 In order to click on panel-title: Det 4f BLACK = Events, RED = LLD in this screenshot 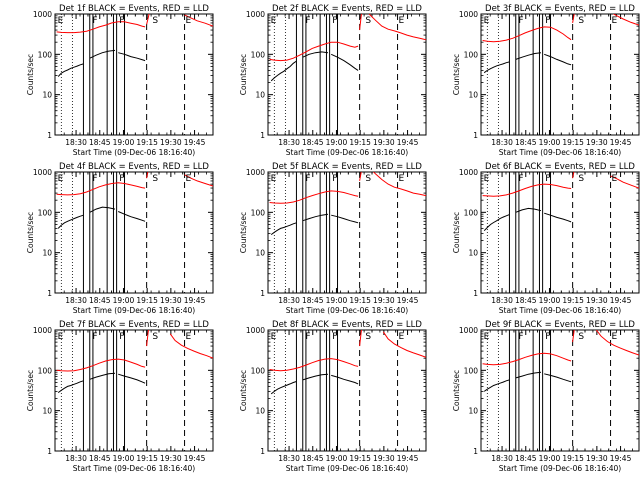, I will do `click(134, 167)`.